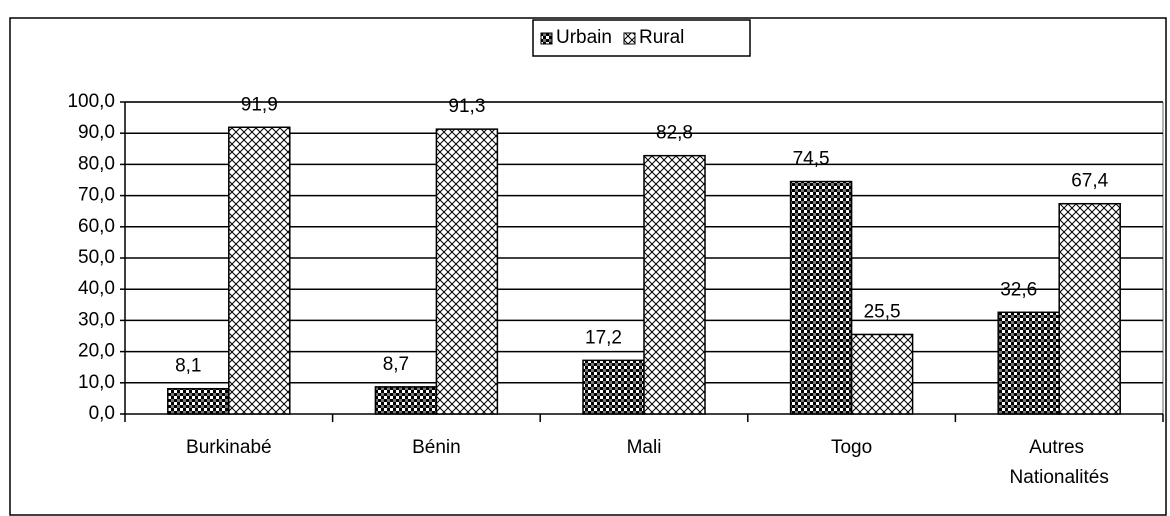  I want to click on value-label: 67,4, so click(1089, 181).